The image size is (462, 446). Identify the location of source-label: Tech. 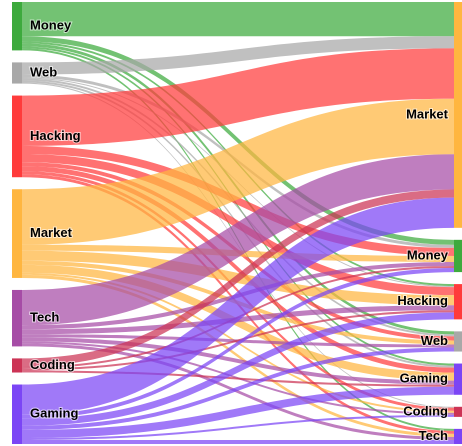
(44, 317).